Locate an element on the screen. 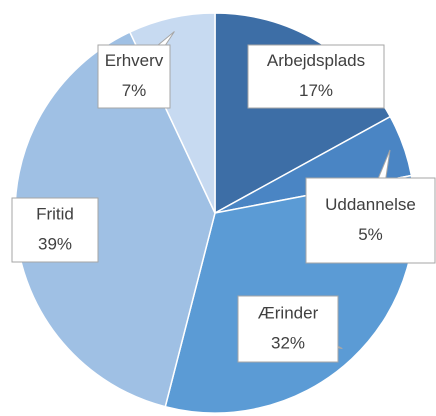 This screenshot has width=436, height=416. category-label: Fritid is located at coordinates (55, 213).